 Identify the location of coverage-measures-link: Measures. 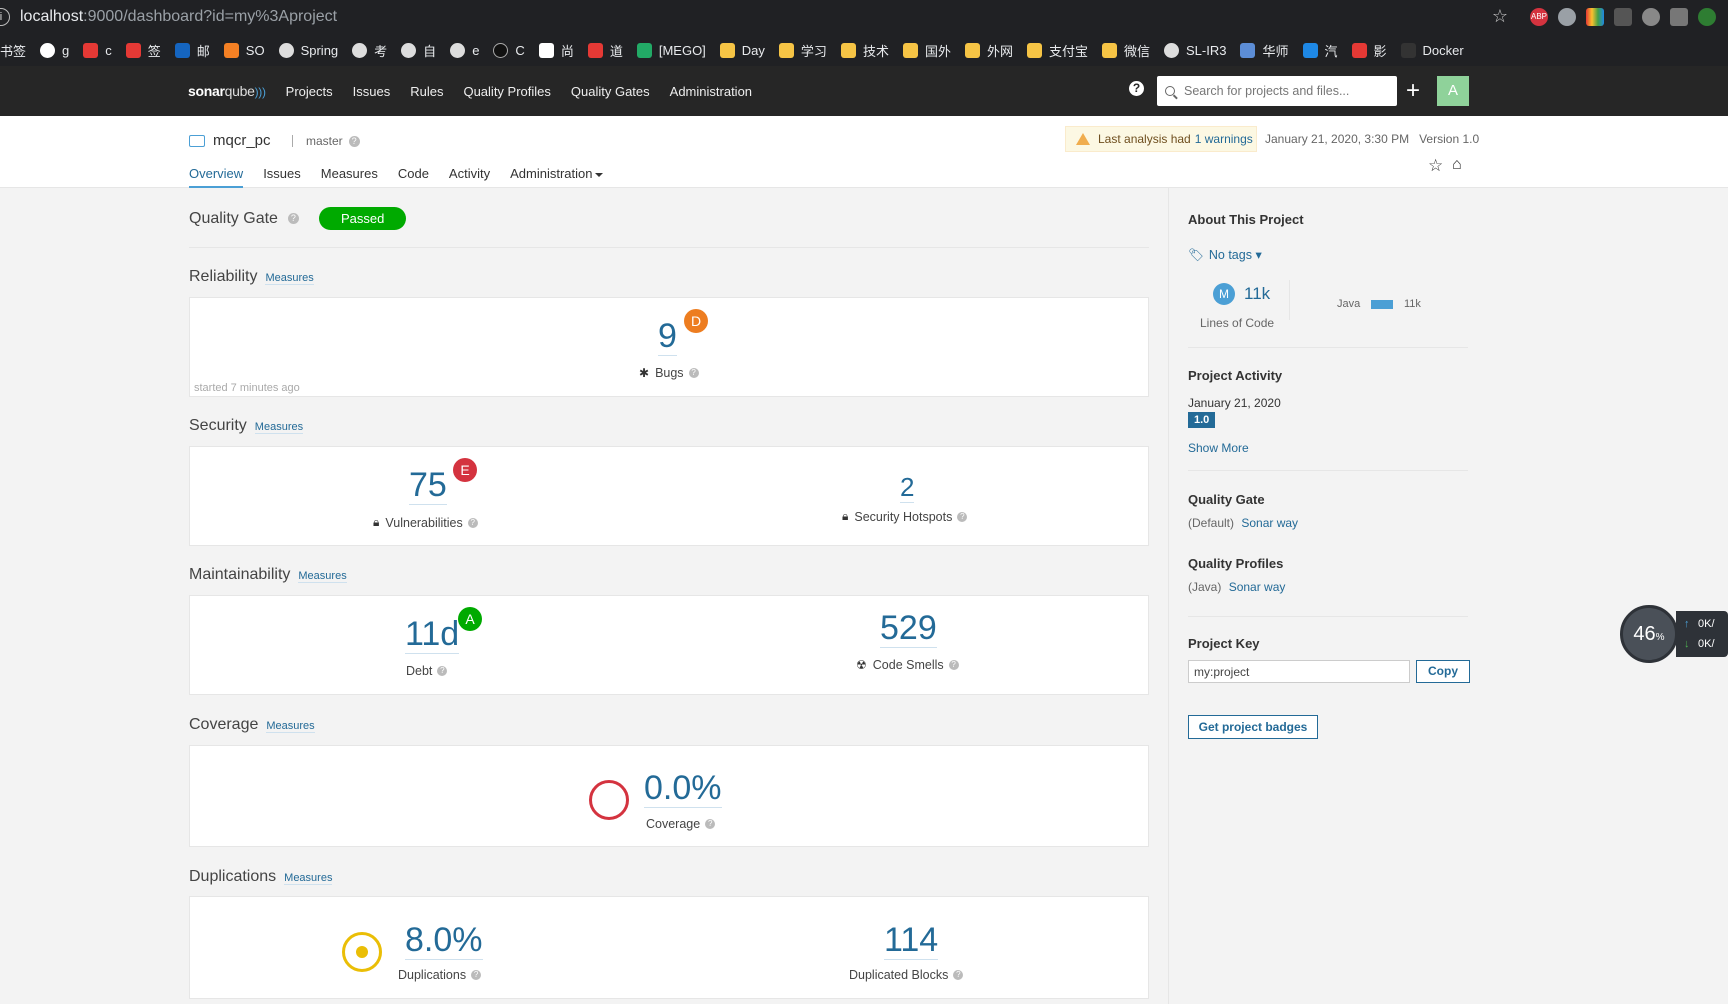
(290, 726).